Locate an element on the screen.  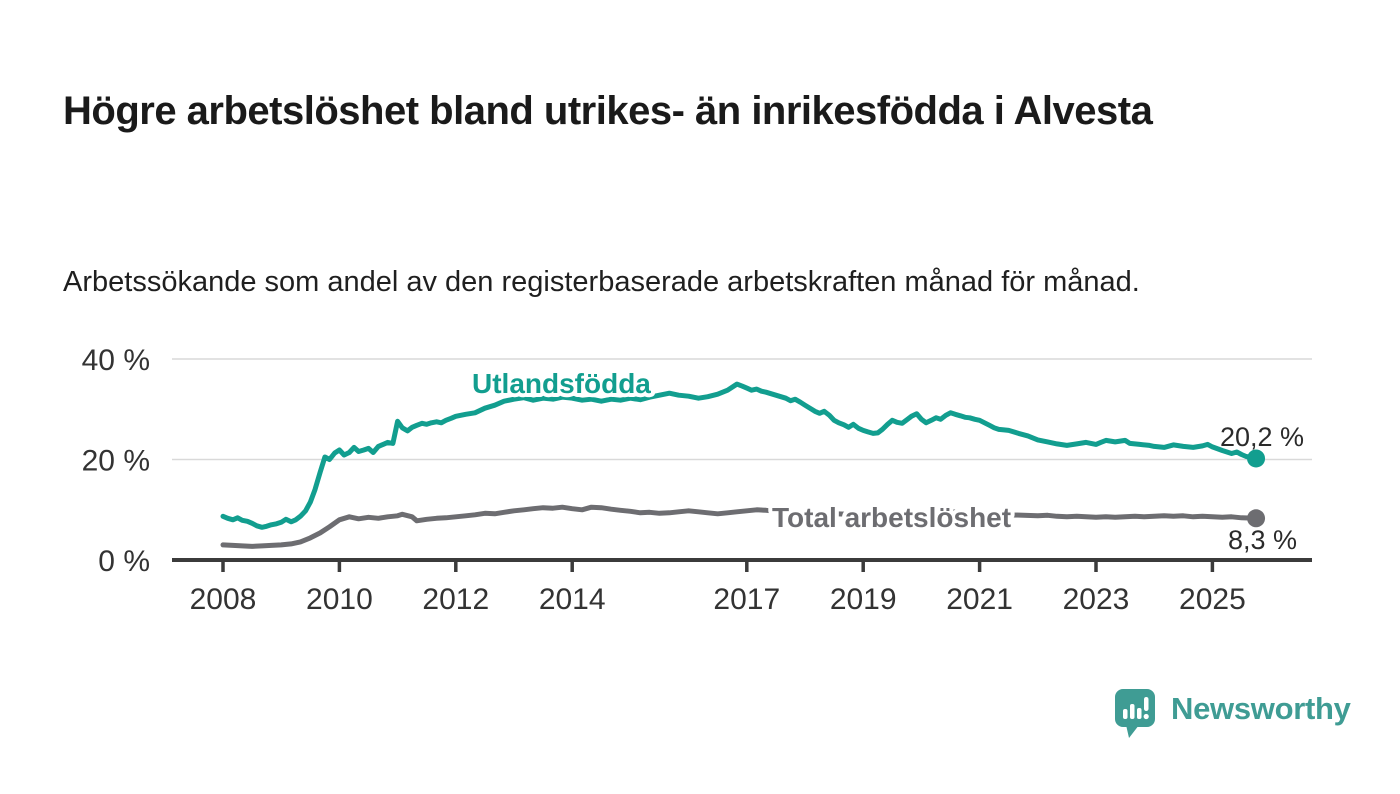
bar-chart-speech-bubble-icon is located at coordinates (1135, 713).